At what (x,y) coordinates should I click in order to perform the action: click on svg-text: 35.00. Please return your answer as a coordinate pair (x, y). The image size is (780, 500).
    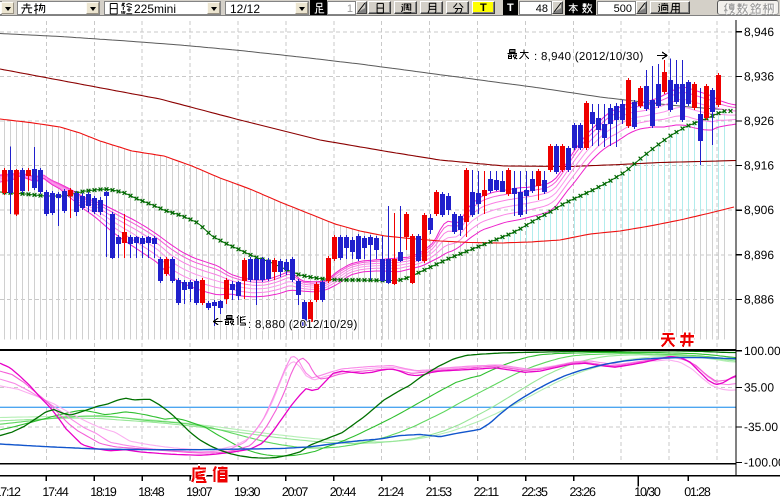
    Looking at the image, I should click on (759, 388).